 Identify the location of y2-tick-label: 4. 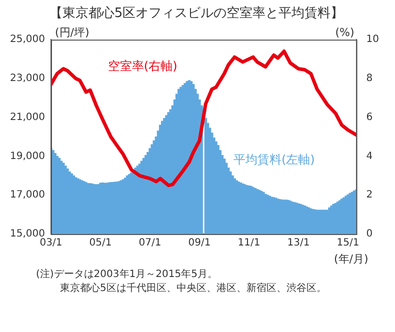
(369, 156).